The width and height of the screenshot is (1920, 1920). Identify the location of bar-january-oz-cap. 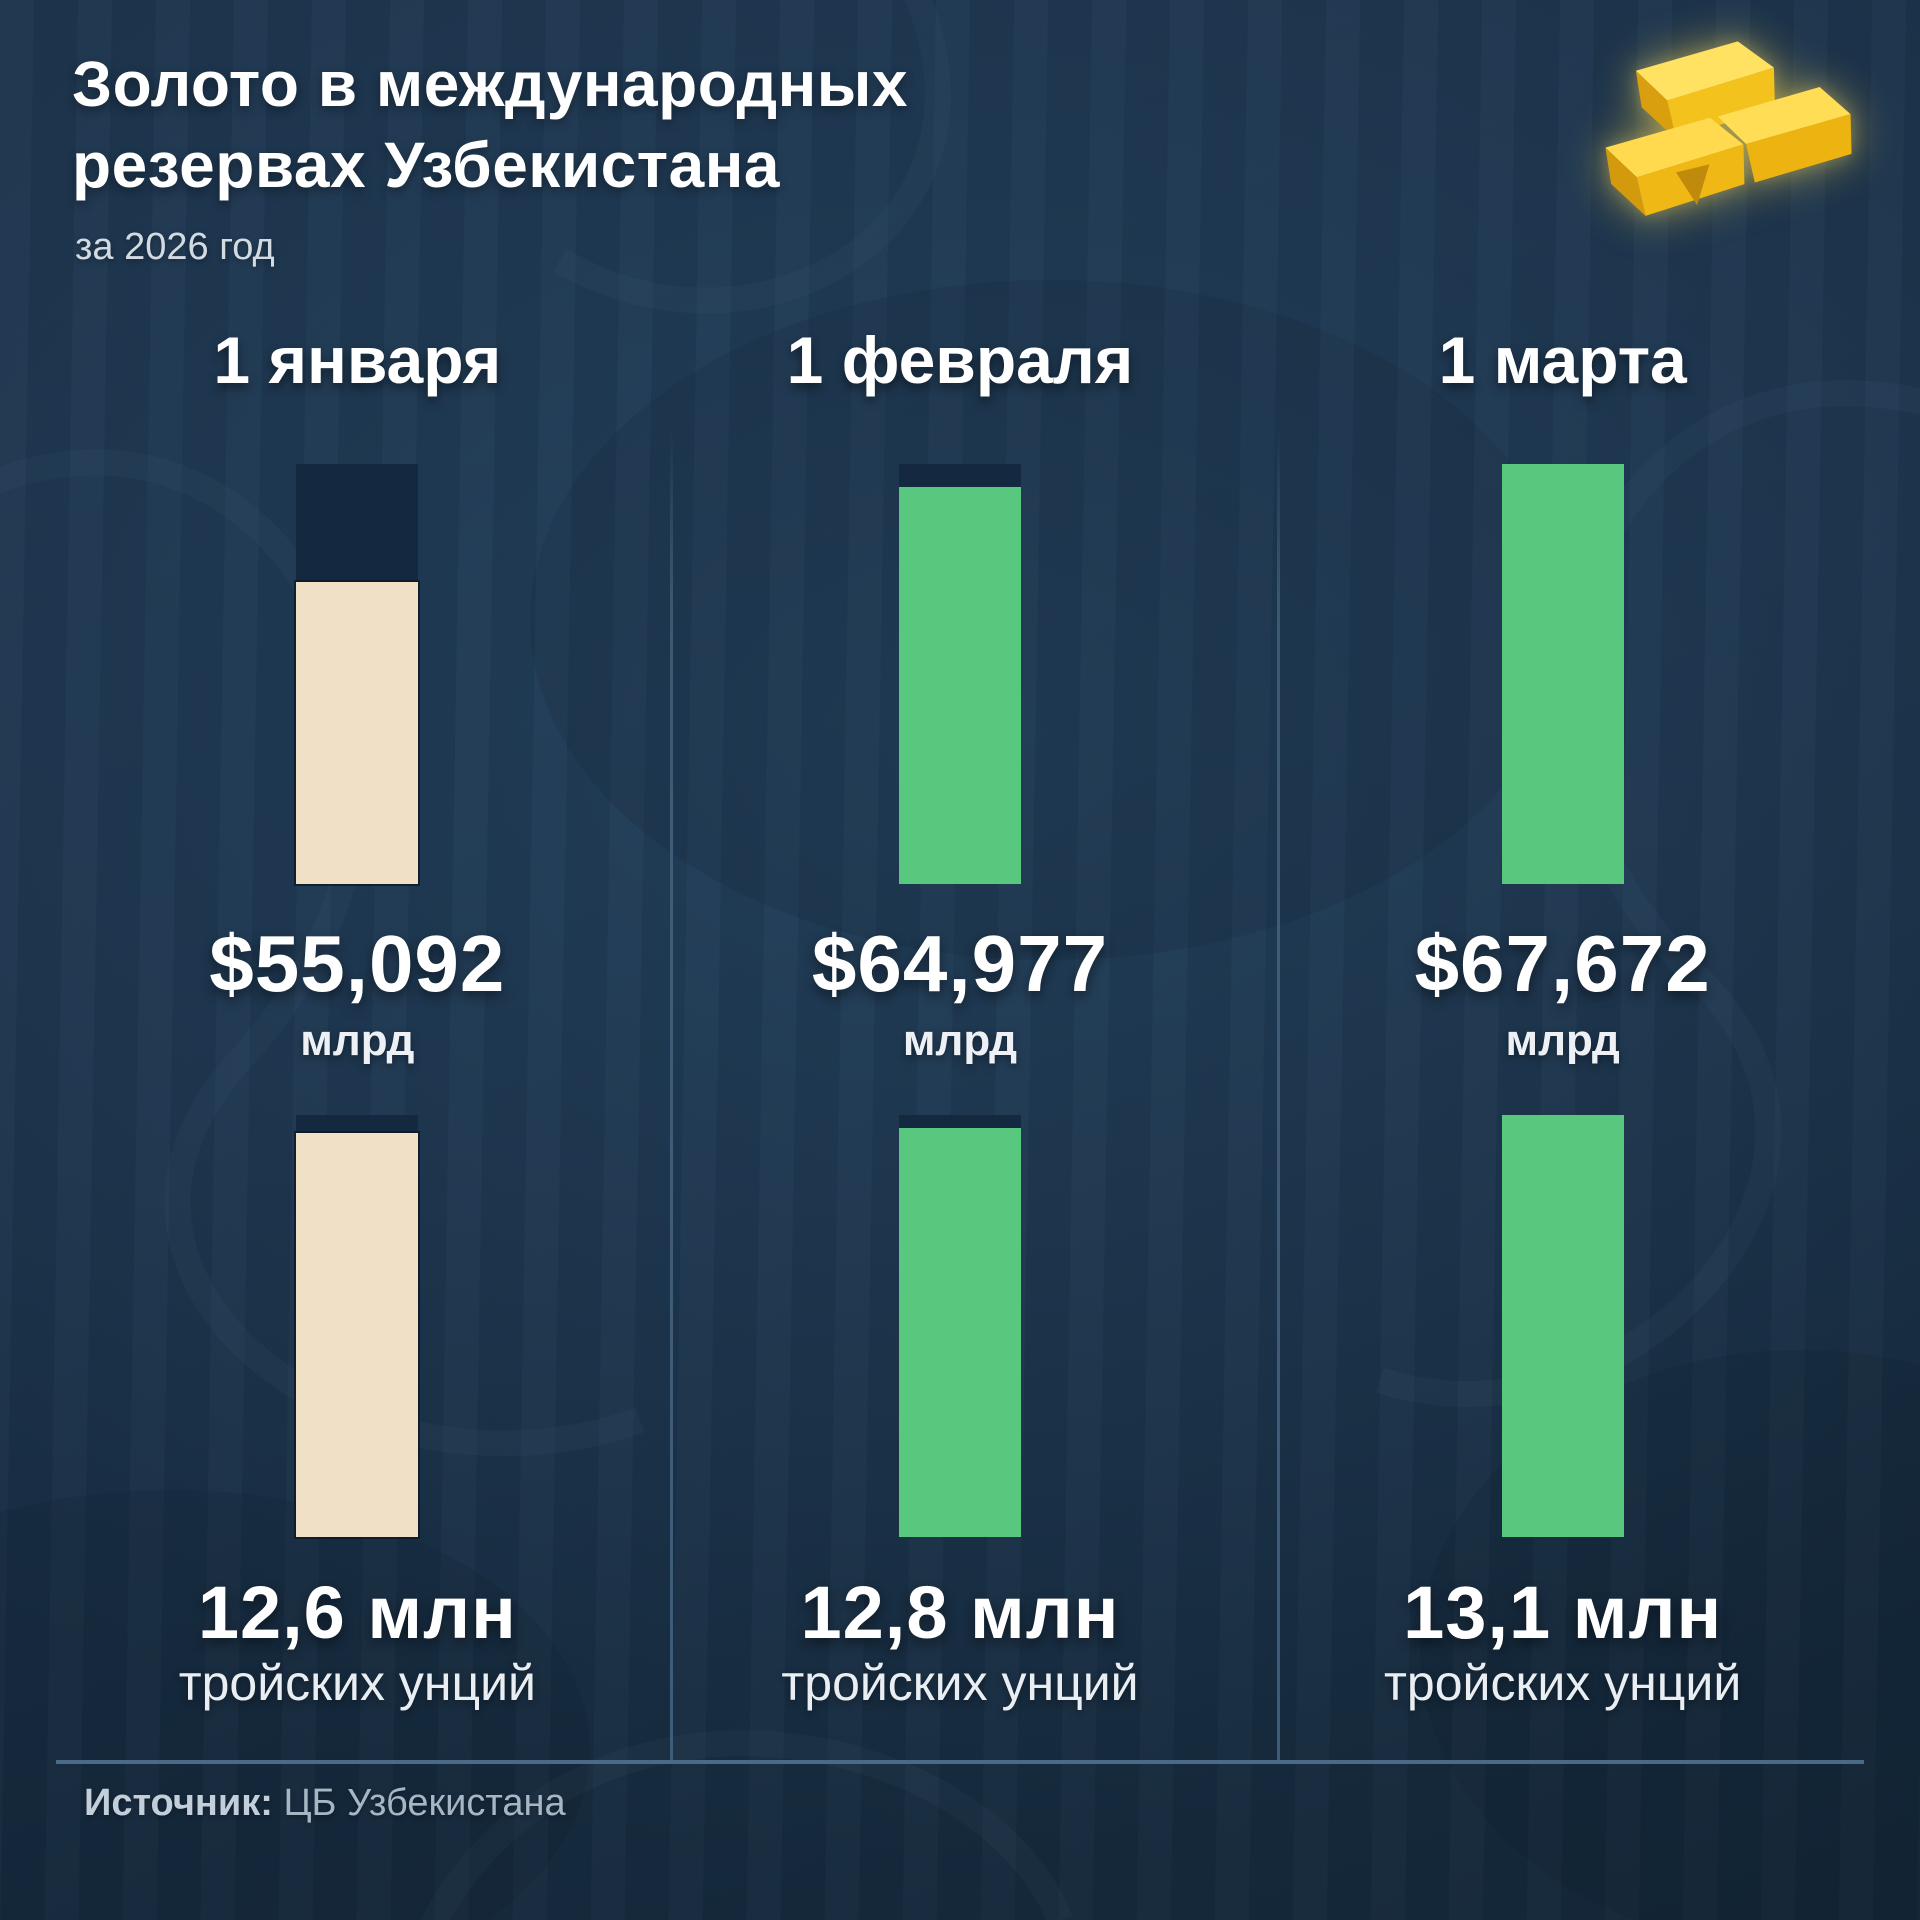
(357, 1124).